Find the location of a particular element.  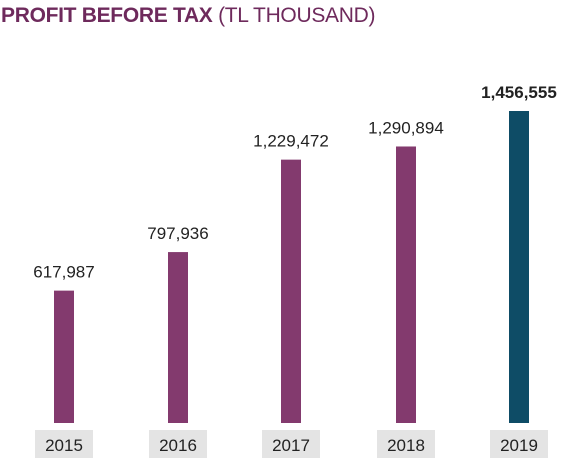

value-label-2017: 1,229,472 is located at coordinates (291, 141).